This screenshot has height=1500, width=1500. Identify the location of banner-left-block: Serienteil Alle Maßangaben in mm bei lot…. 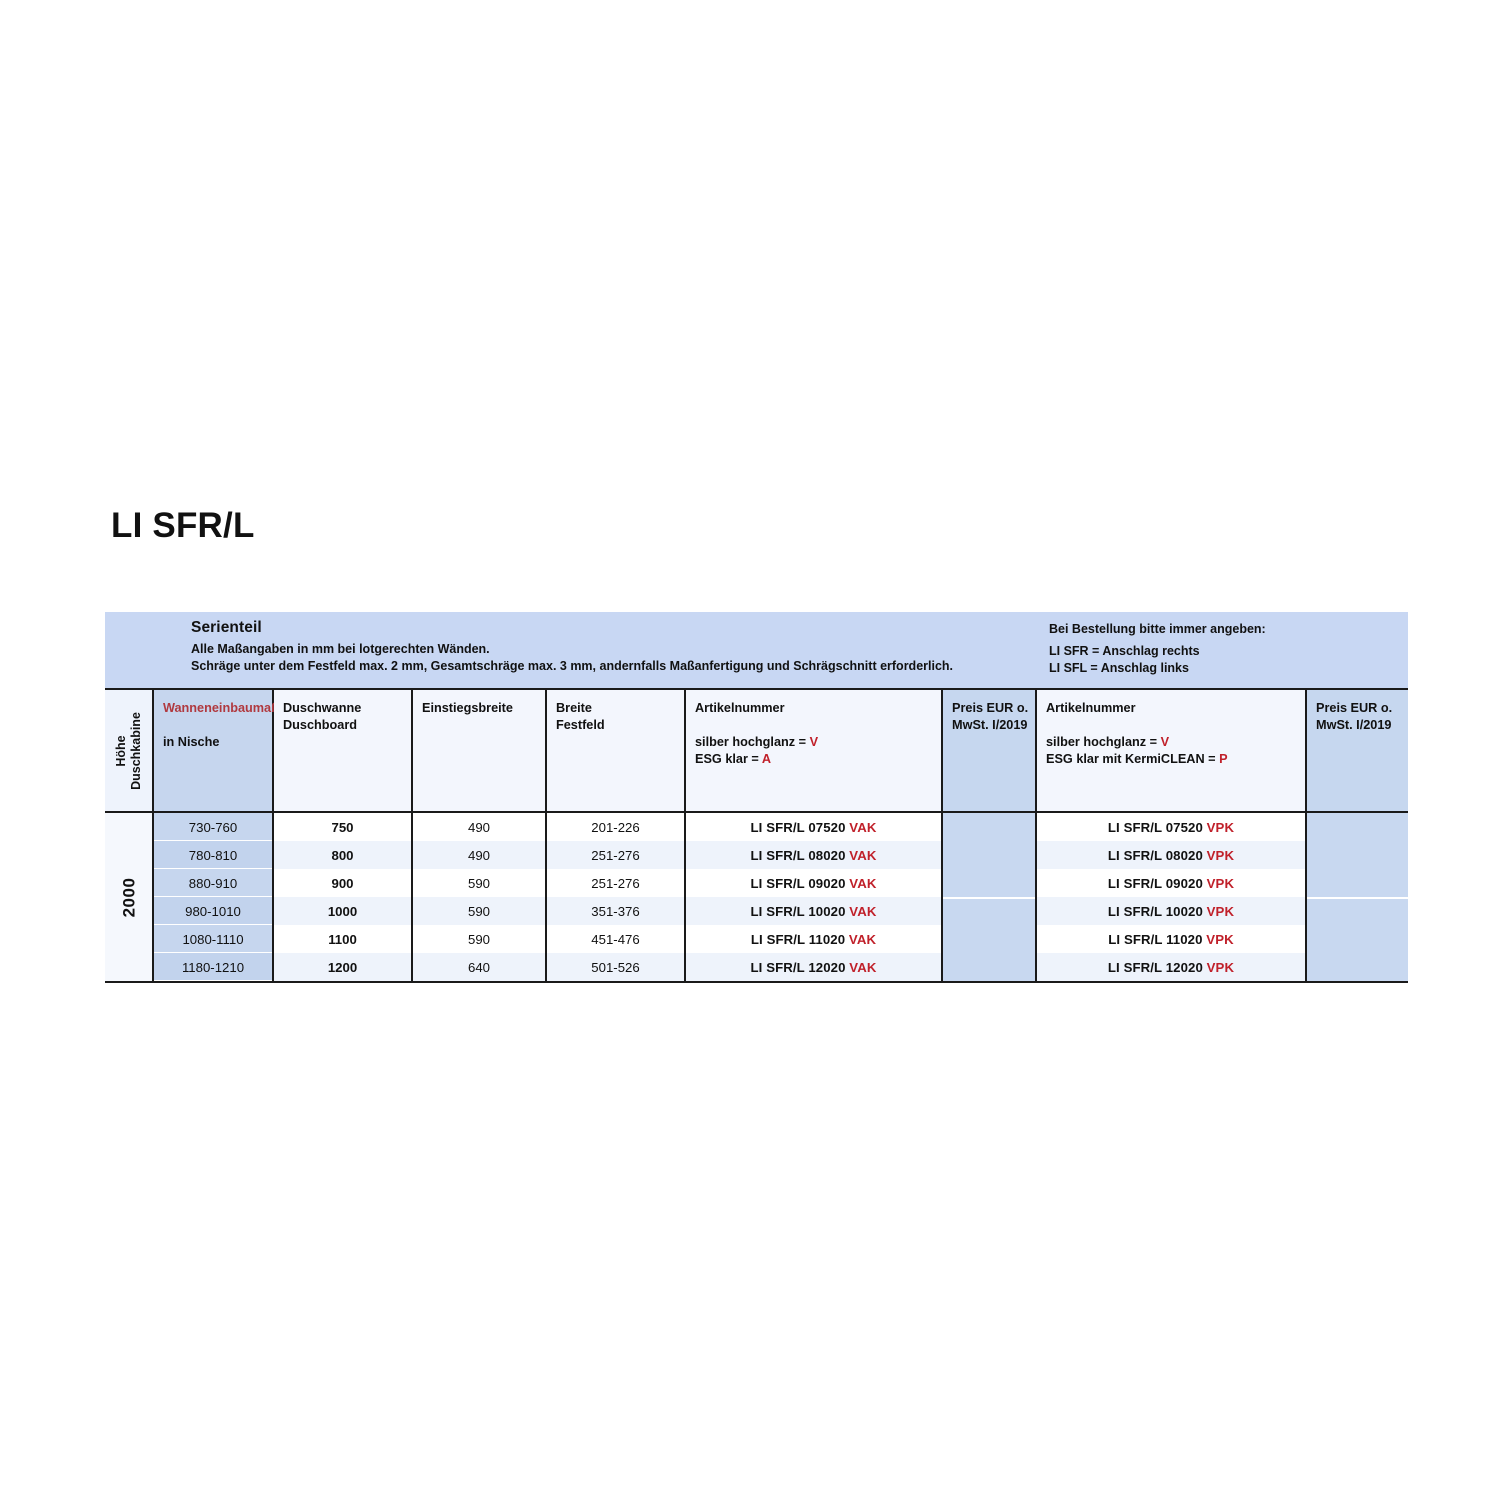
(572, 647).